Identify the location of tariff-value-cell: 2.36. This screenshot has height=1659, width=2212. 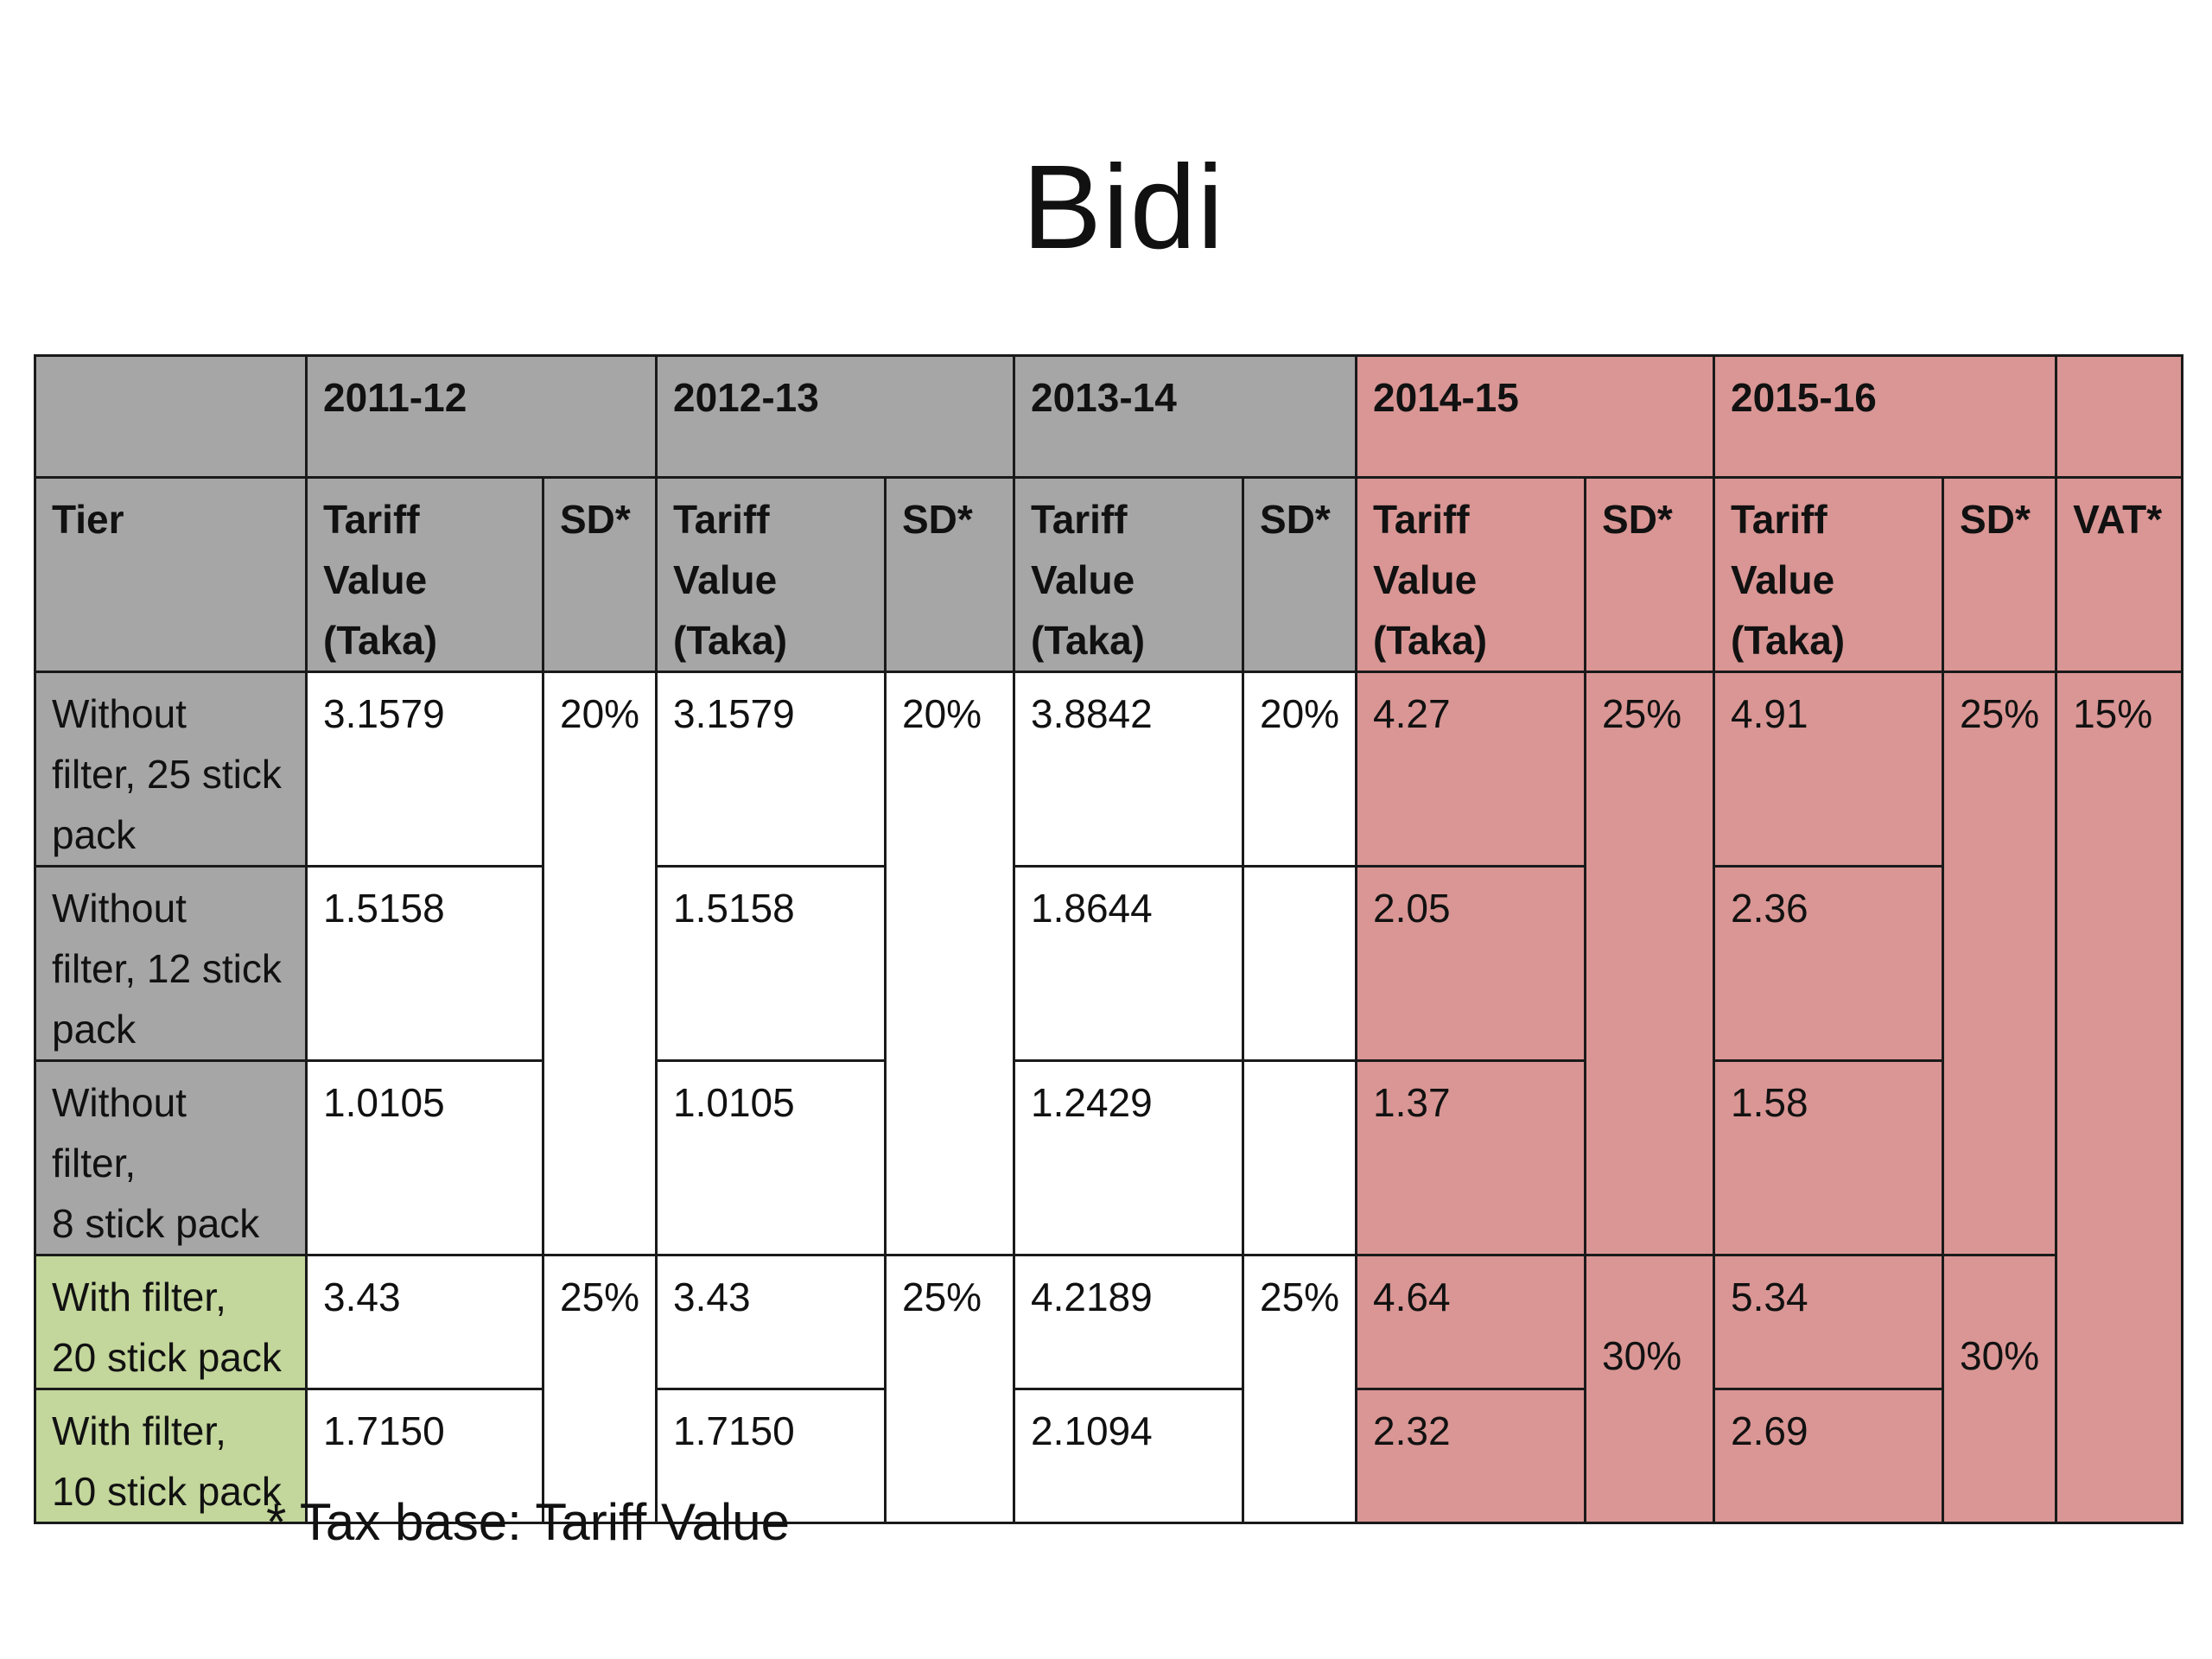
(1829, 963).